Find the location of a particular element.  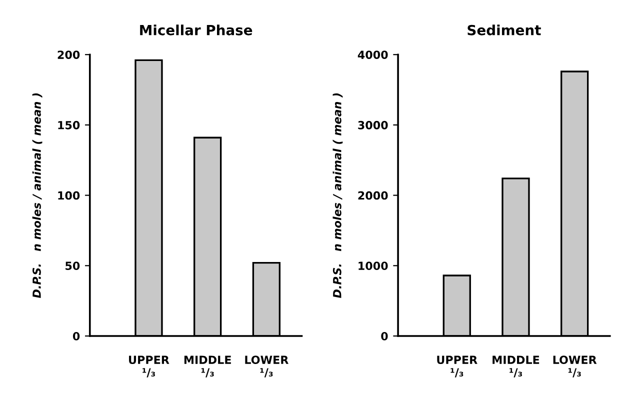

y-tick-label: 2000 is located at coordinates (373, 195).